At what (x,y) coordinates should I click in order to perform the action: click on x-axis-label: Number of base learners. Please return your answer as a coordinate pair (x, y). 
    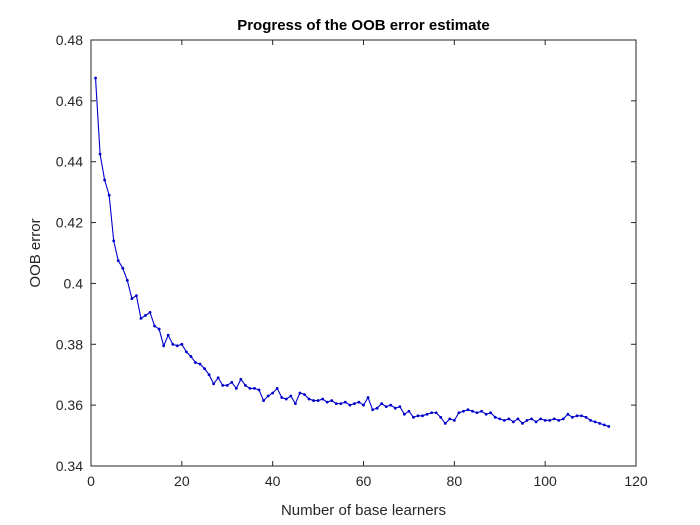
    Looking at the image, I should click on (363, 510).